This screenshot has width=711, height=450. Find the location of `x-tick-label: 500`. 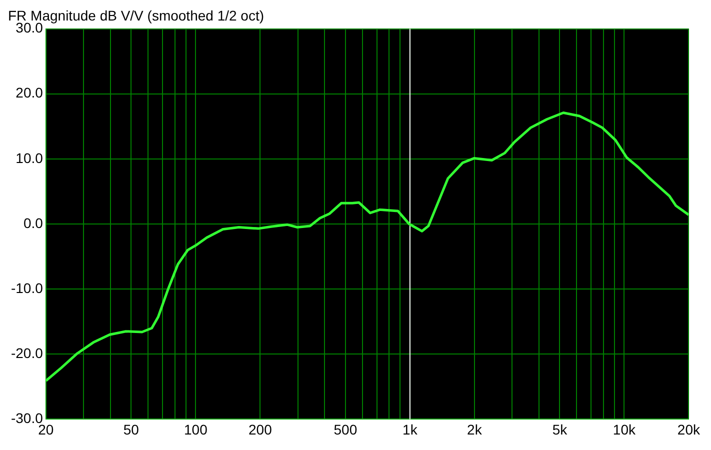

x-tick-label: 500 is located at coordinates (346, 429).